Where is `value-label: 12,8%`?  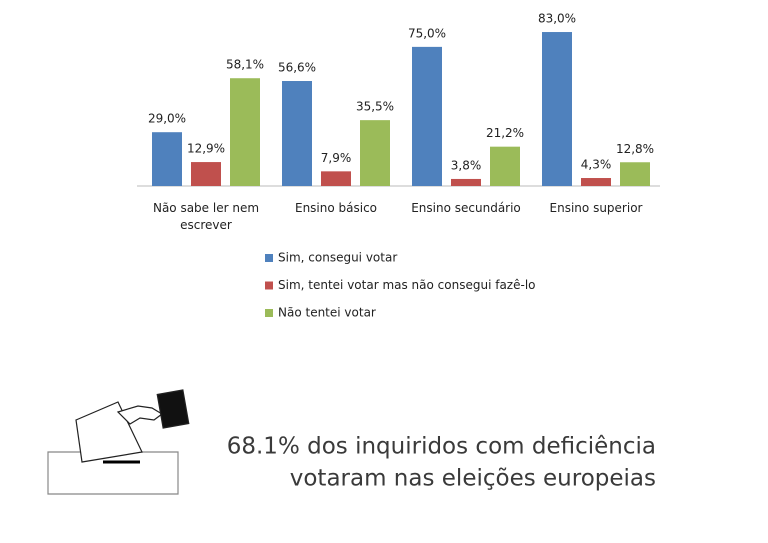 value-label: 12,8% is located at coordinates (635, 149).